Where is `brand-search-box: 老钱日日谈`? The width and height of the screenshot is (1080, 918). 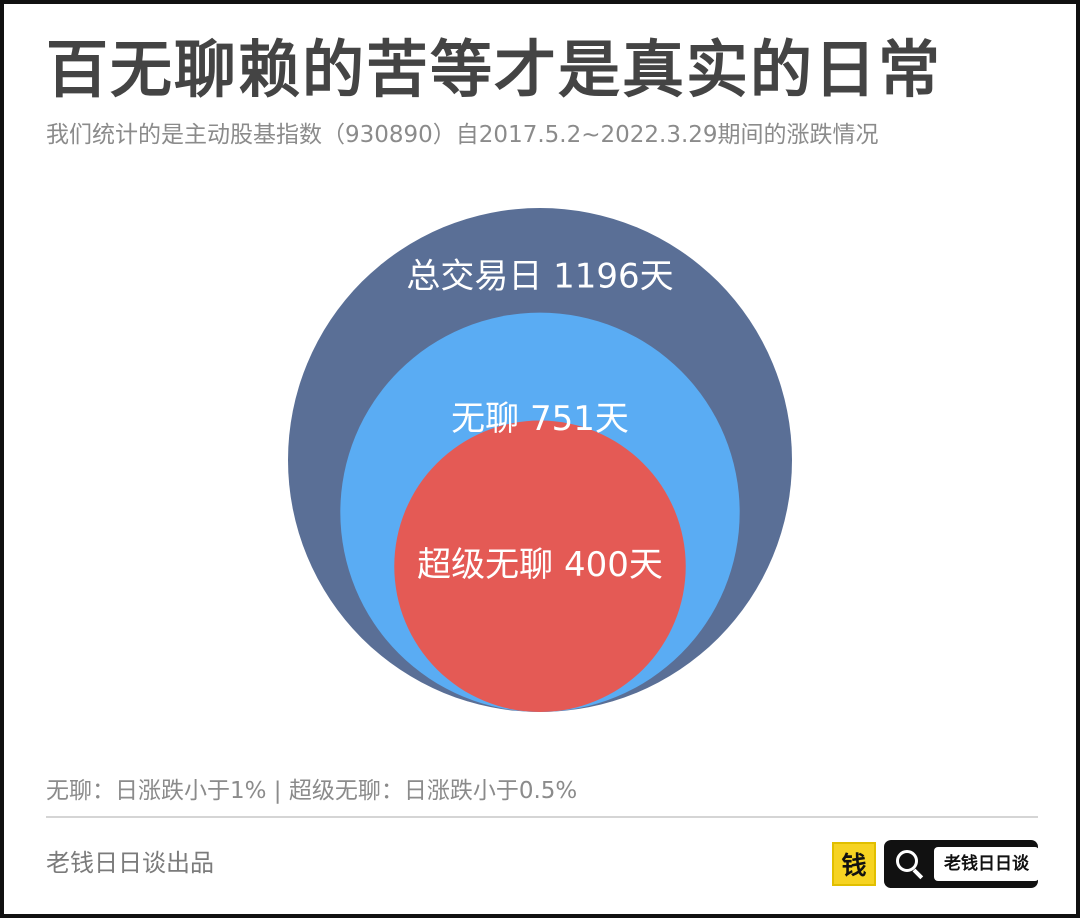 brand-search-box: 老钱日日谈 is located at coordinates (961, 864).